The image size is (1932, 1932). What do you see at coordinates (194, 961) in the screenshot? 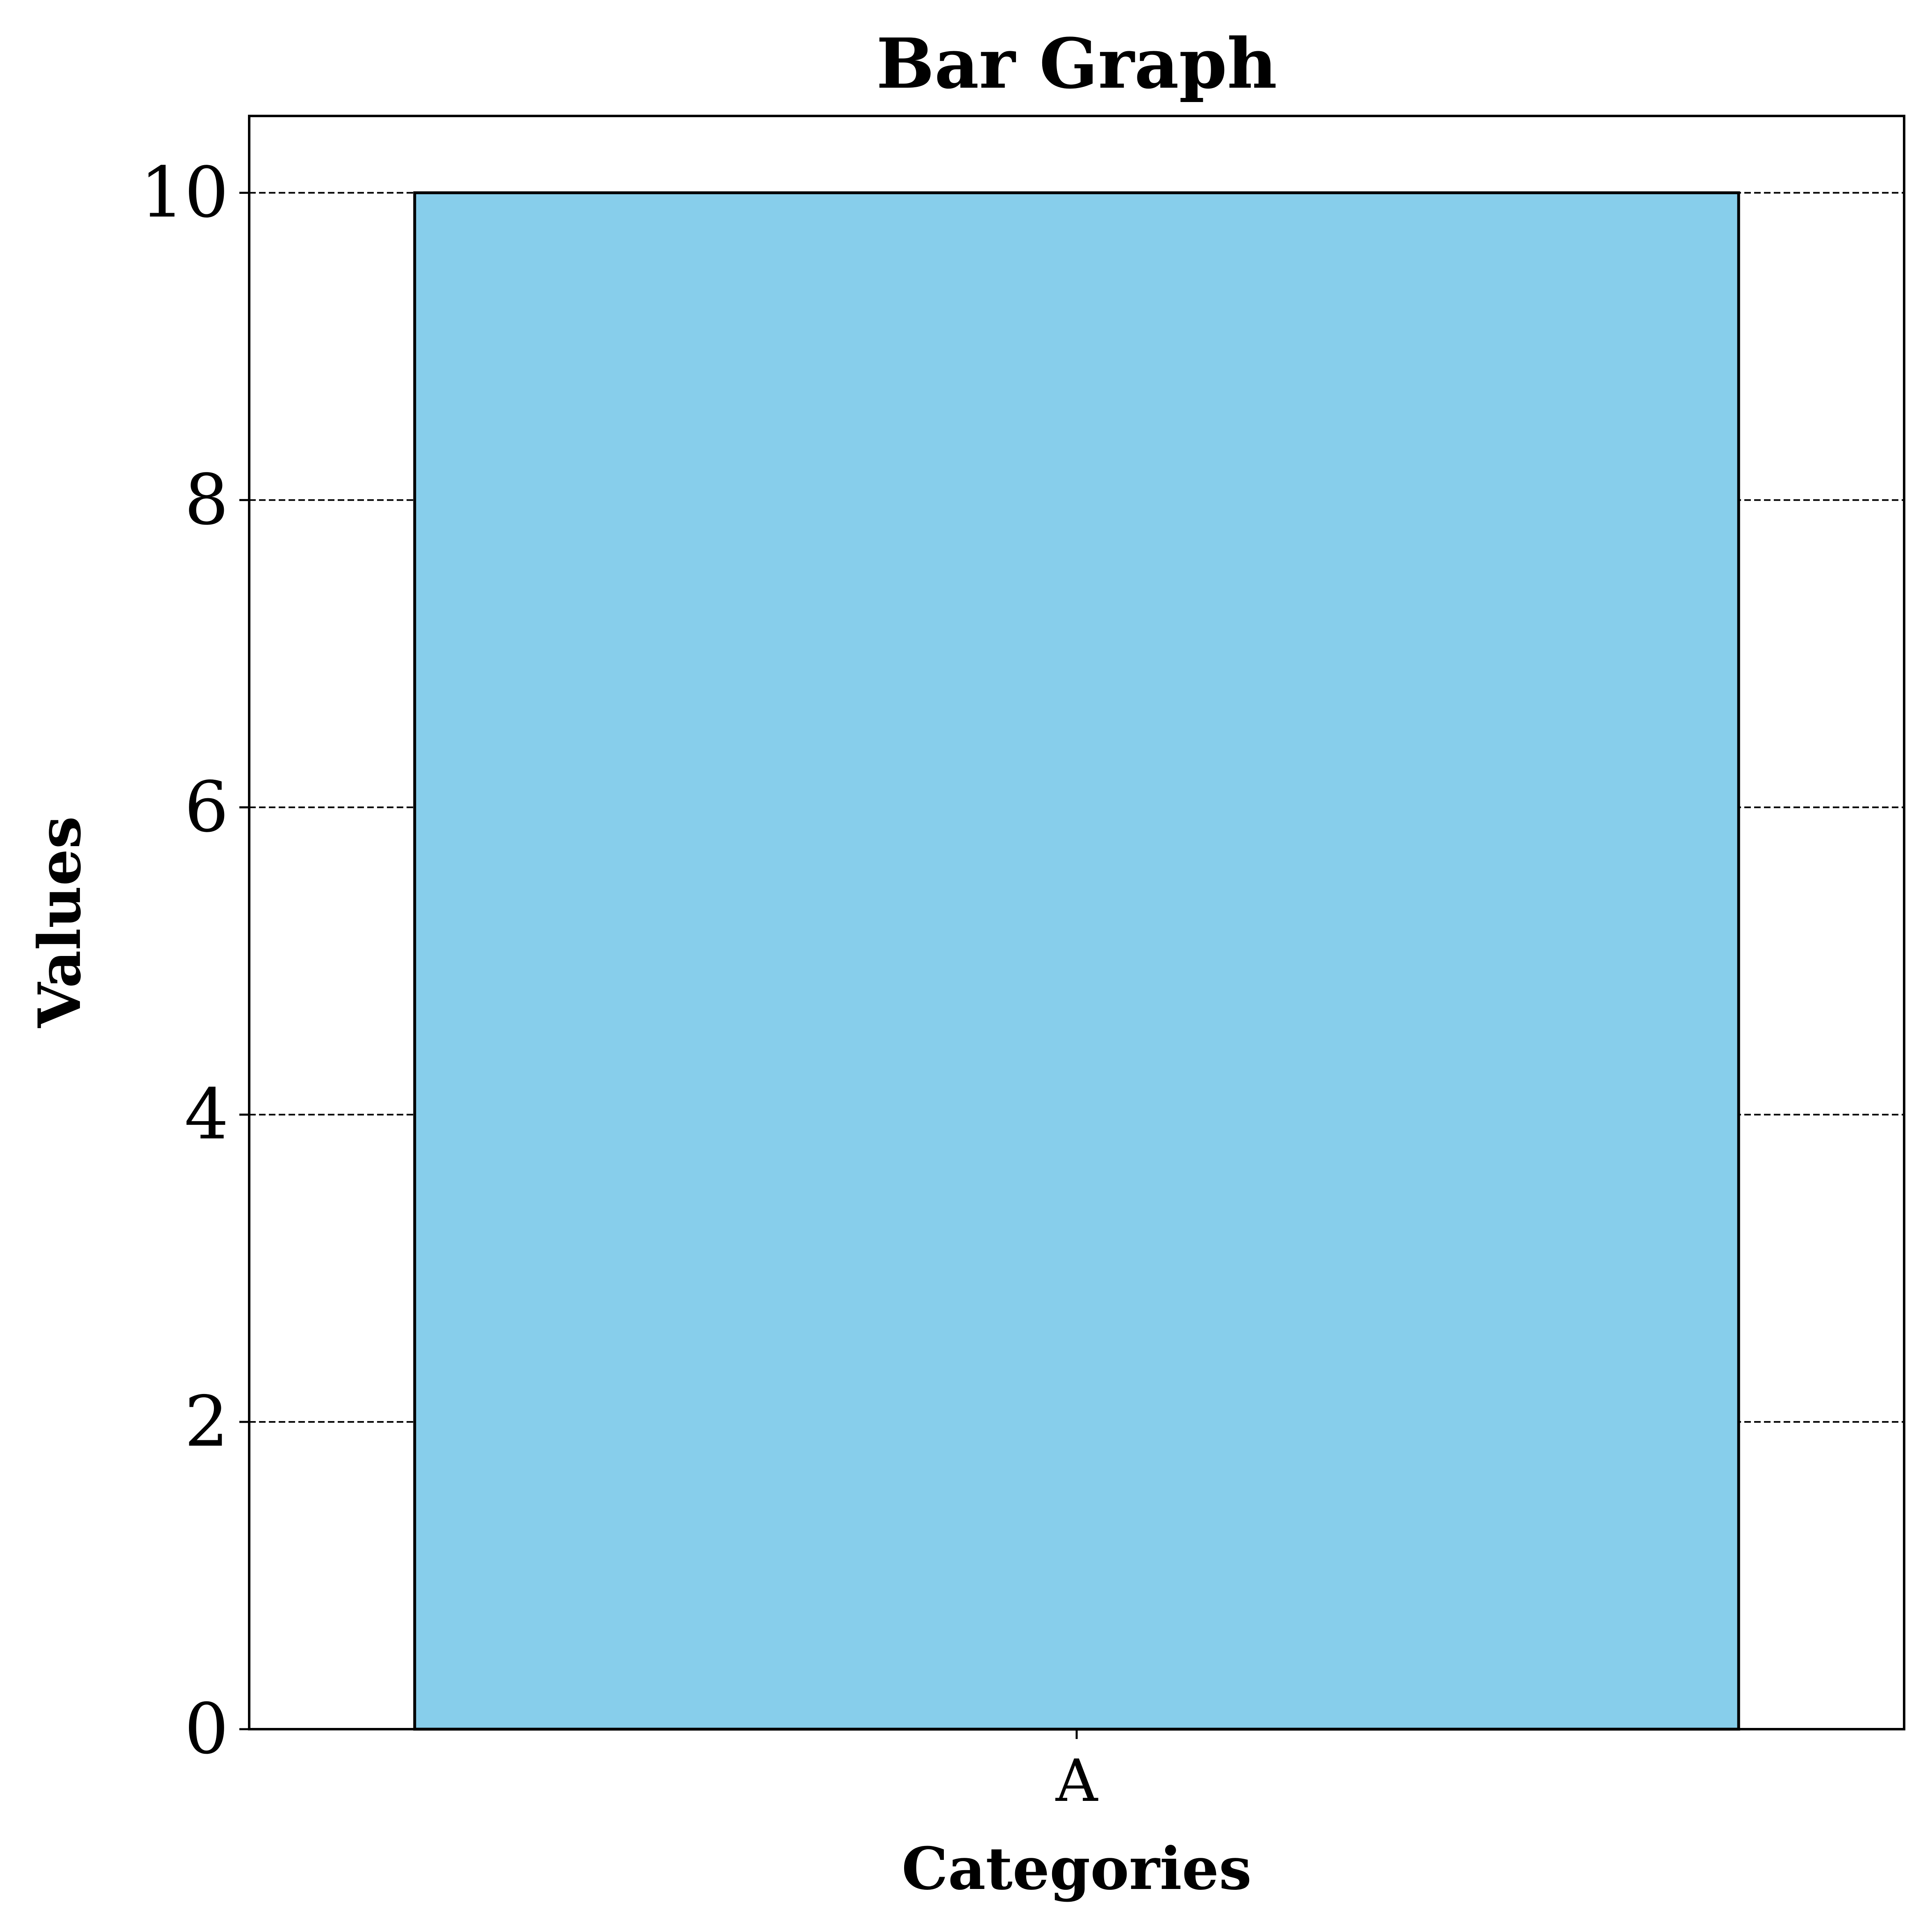
I see `y-axis-ticks: 0 2 4 6 8 10` at bounding box center [194, 961].